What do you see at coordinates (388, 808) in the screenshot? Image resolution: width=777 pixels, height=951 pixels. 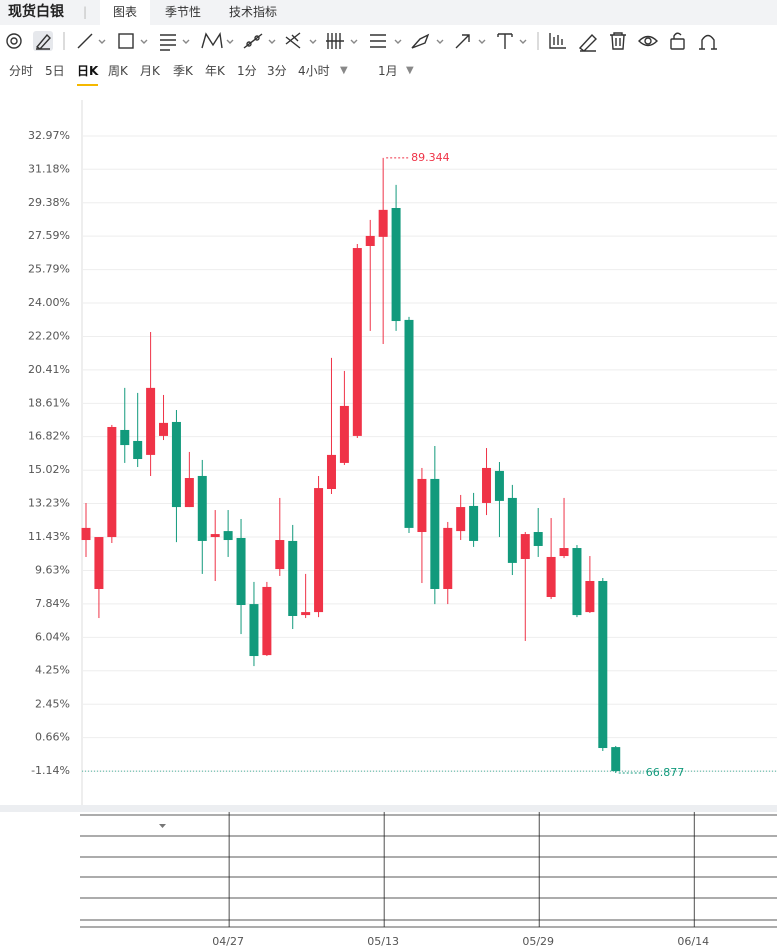 I see `panel-separator` at bounding box center [388, 808].